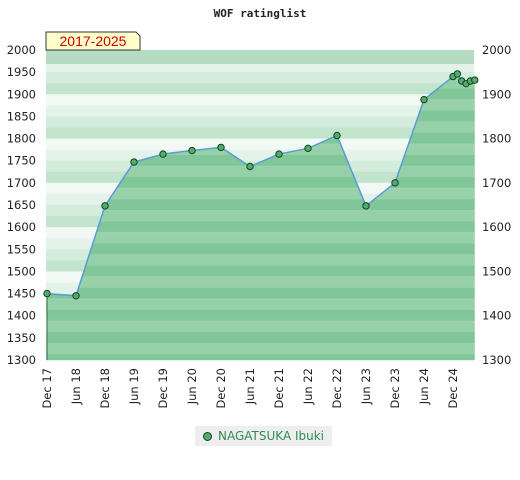  Describe the element at coordinates (47, 388) in the screenshot. I see `x-tick-label: Dec 17` at that location.